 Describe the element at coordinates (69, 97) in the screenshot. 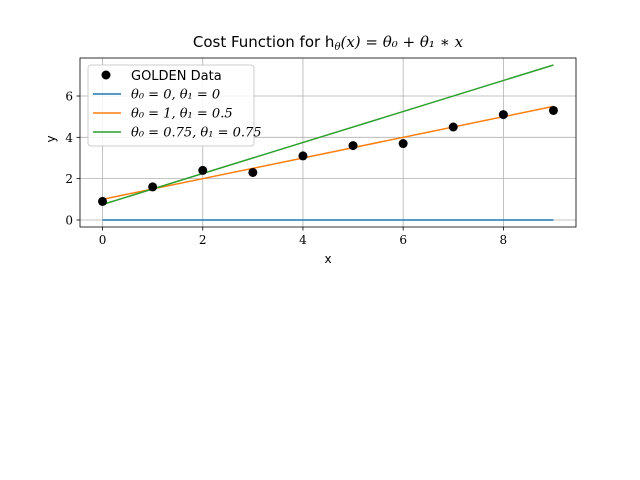

I see `y-tick-label: 6` at that location.